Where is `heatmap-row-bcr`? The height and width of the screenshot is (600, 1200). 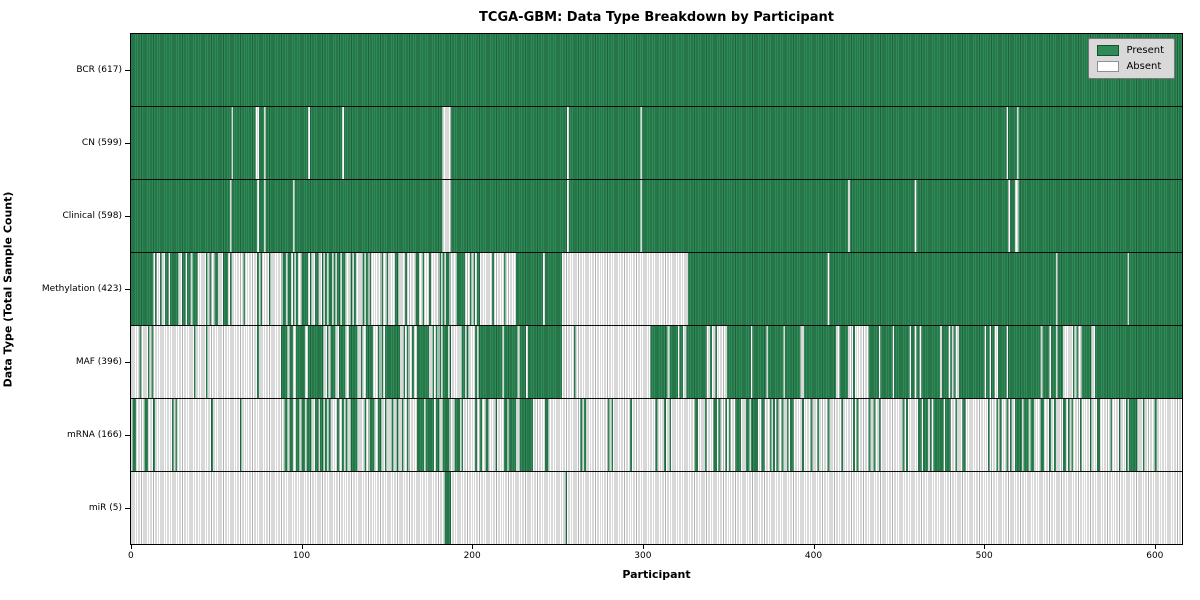 heatmap-row-bcr is located at coordinates (656, 70).